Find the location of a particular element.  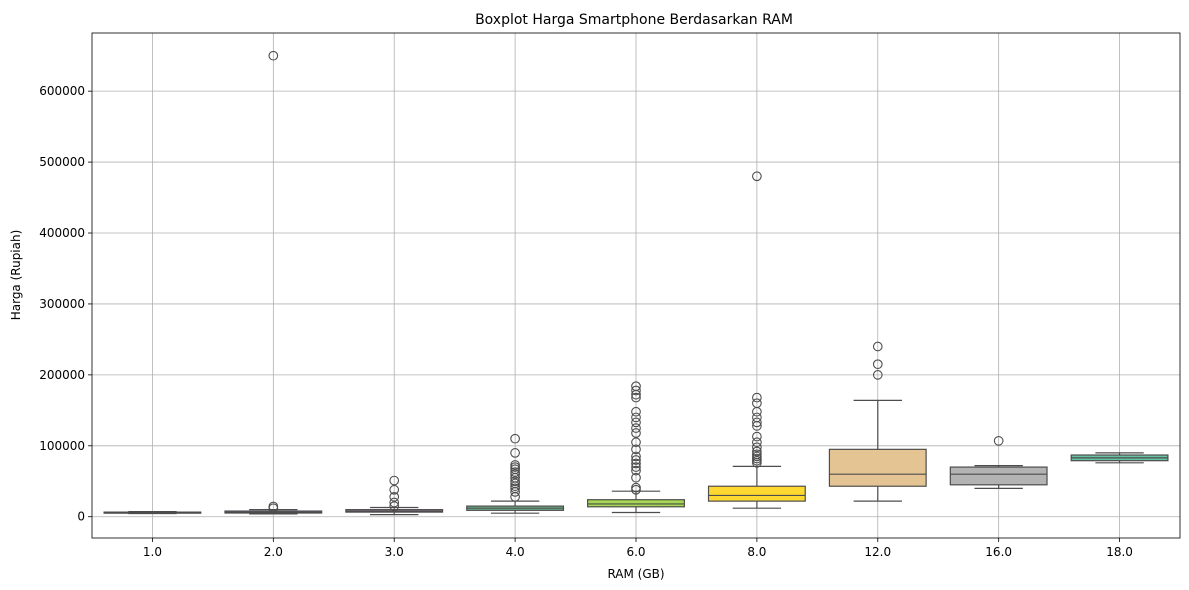

y-tick-label: 400000 is located at coordinates (62, 233).